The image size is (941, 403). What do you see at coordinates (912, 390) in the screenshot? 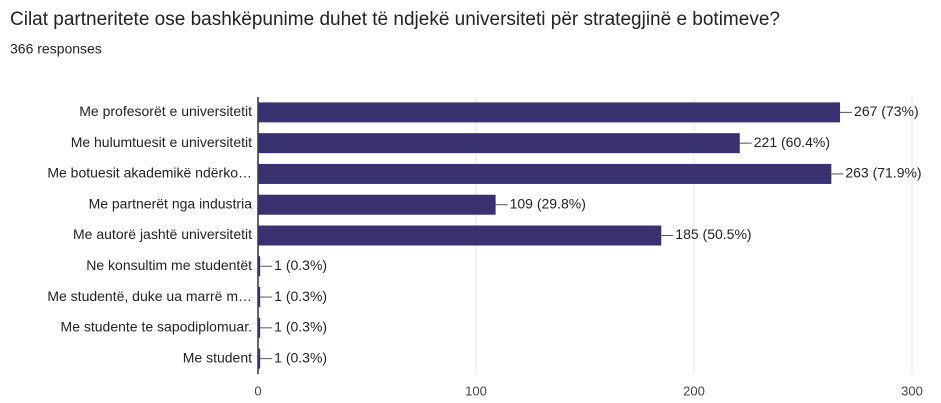
I see `x-tick-label: 300` at bounding box center [912, 390].